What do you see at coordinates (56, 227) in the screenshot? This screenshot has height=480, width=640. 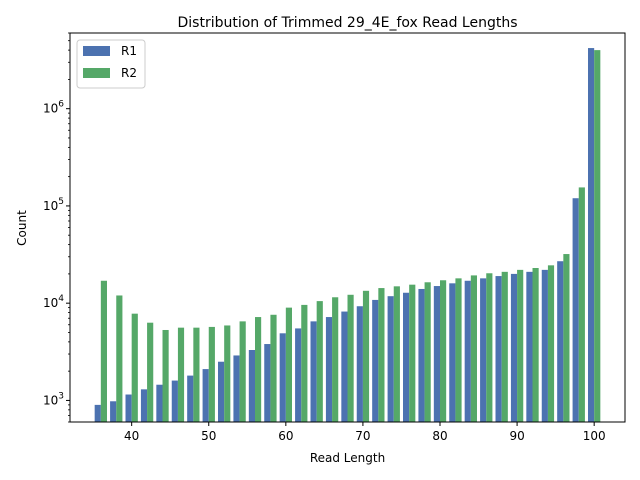 I see `y-axis: 10³ 10⁴ 10⁵ 10⁶` at bounding box center [56, 227].